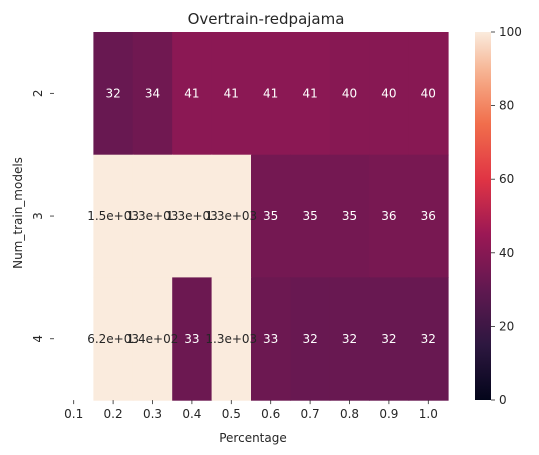 This screenshot has width=539, height=455. Describe the element at coordinates (113, 414) in the screenshot. I see `x-tick-label: 0.2` at that location.